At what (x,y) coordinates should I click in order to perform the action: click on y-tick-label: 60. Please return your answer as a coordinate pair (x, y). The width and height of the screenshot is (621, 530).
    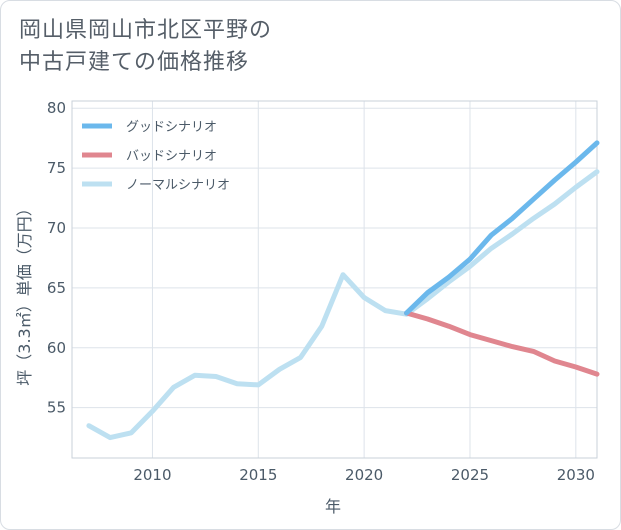
    Looking at the image, I should click on (56, 348).